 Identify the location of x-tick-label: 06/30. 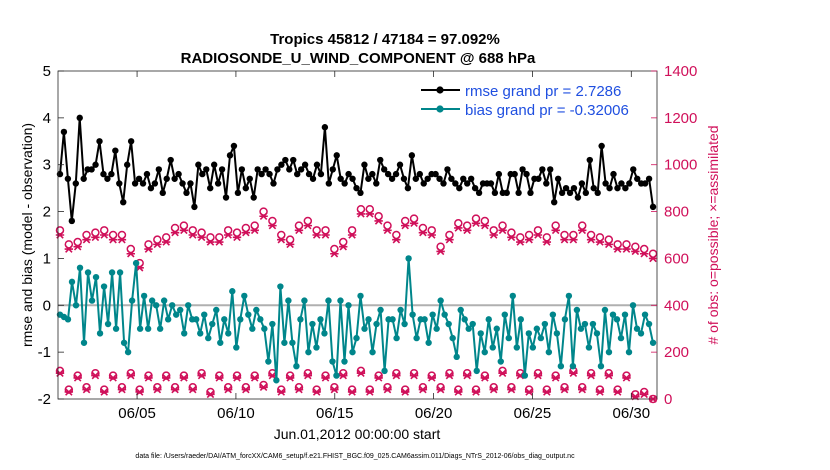
(632, 413).